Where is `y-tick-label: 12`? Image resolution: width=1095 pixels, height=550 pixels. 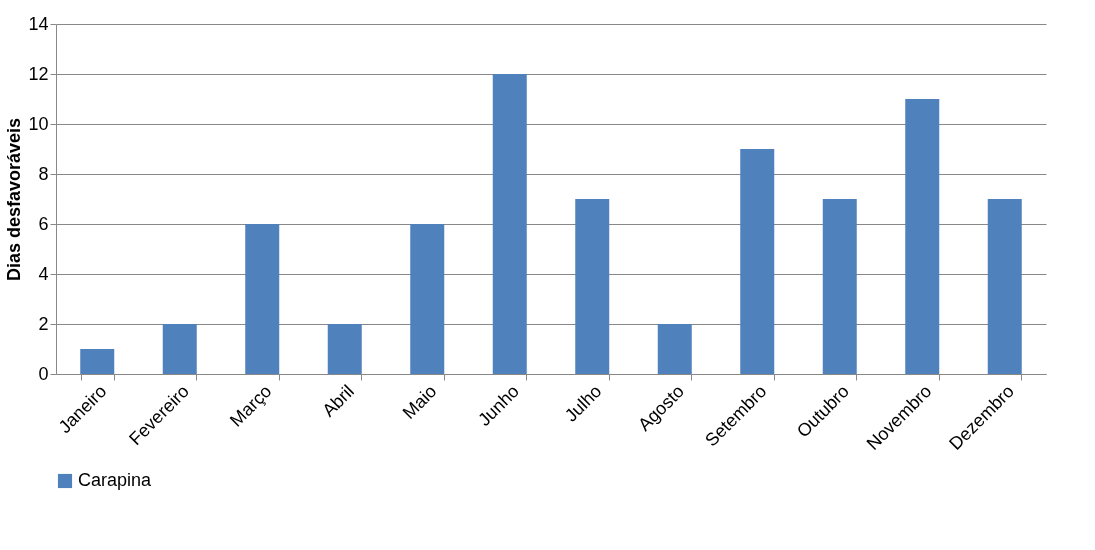
y-tick-label: 12 is located at coordinates (38, 73).